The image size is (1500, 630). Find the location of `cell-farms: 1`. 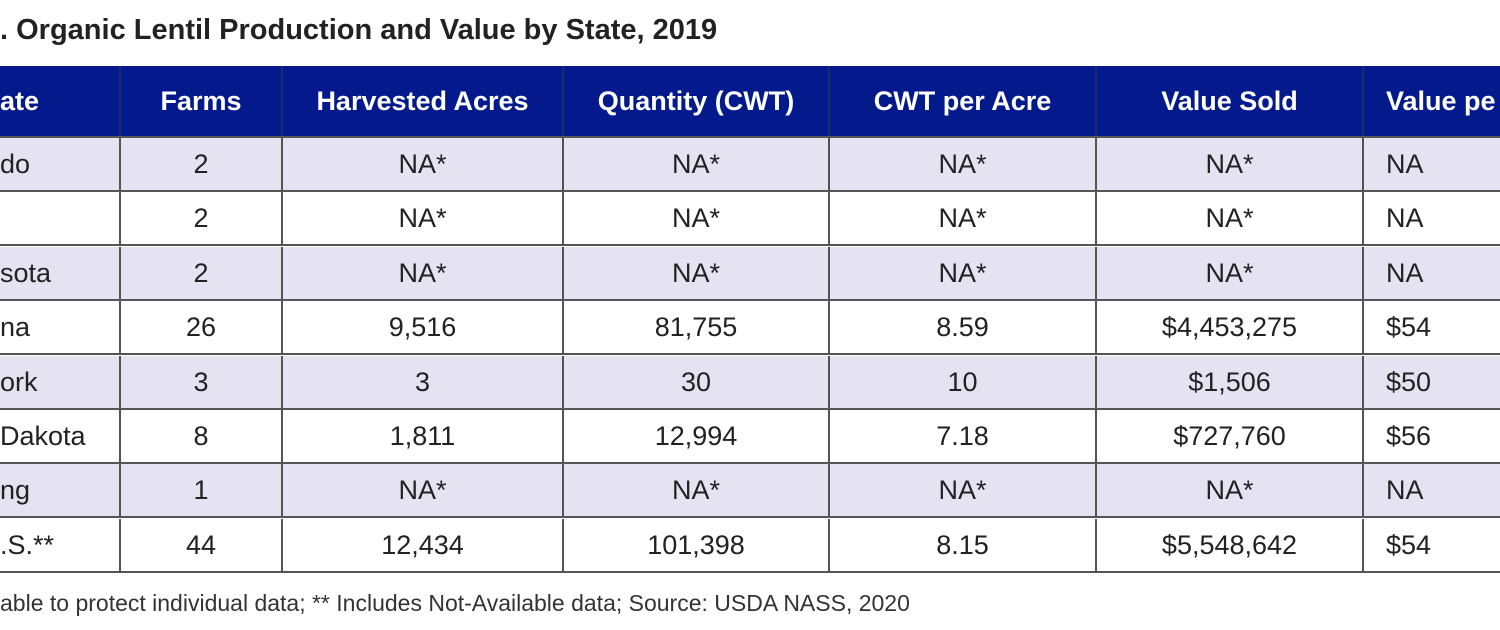

cell-farms: 1 is located at coordinates (202, 490).